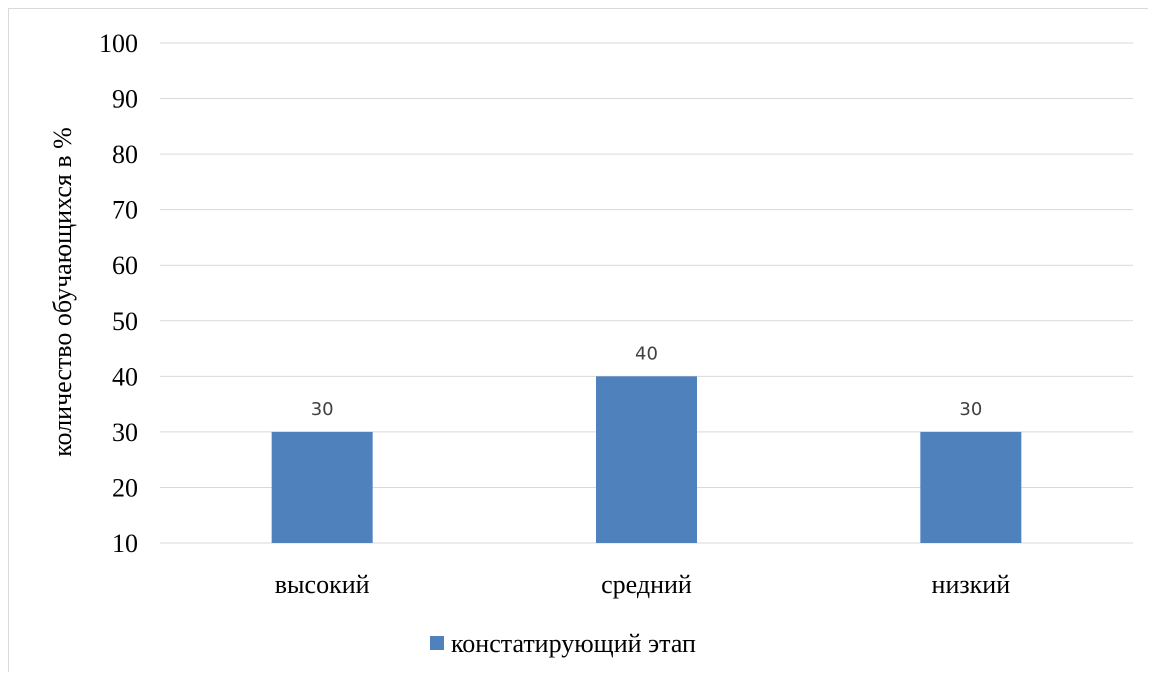 This screenshot has height=674, width=1151. I want to click on data-label-2: 40, so click(646, 353).